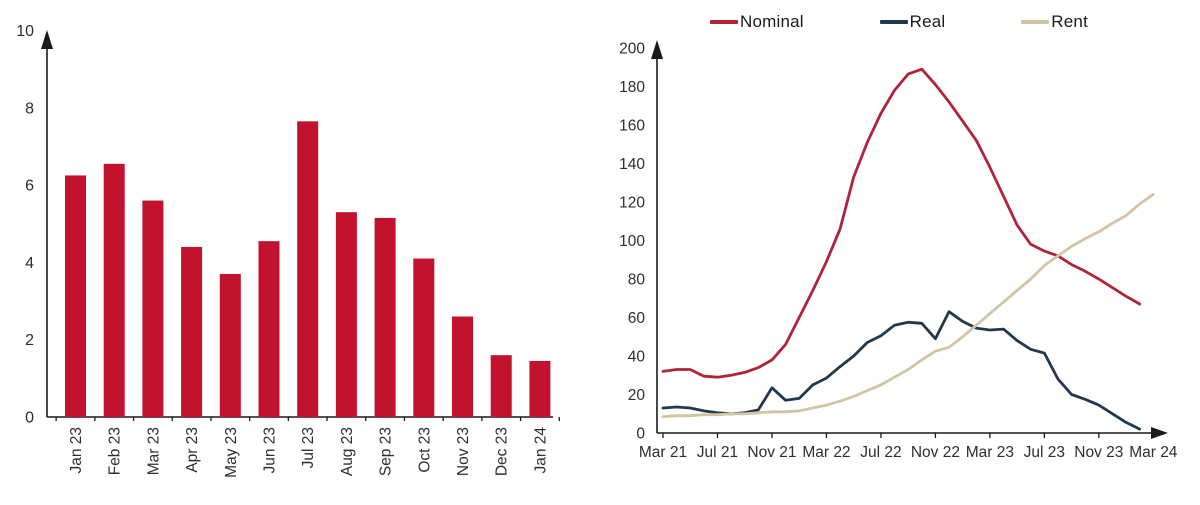  I want to click on x-tick-label: Mar 24, so click(1153, 452).